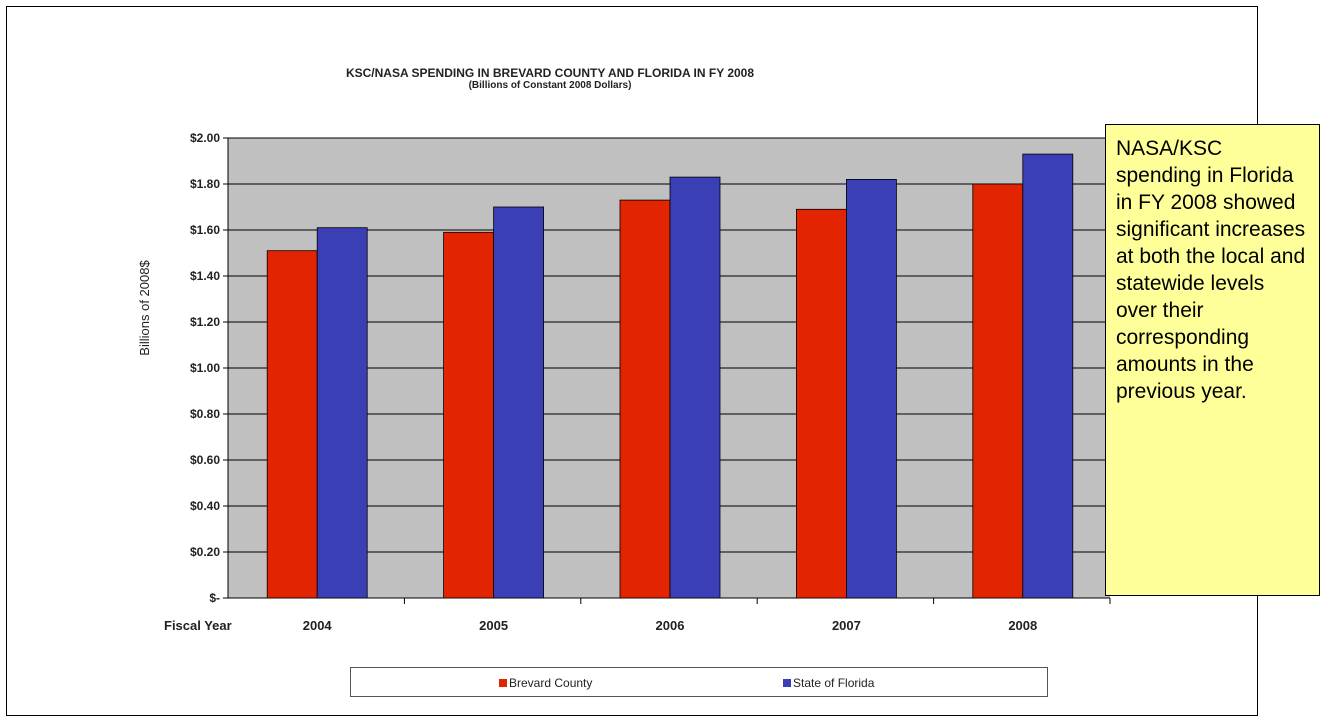  I want to click on x-tick-label: 2007, so click(846, 625).